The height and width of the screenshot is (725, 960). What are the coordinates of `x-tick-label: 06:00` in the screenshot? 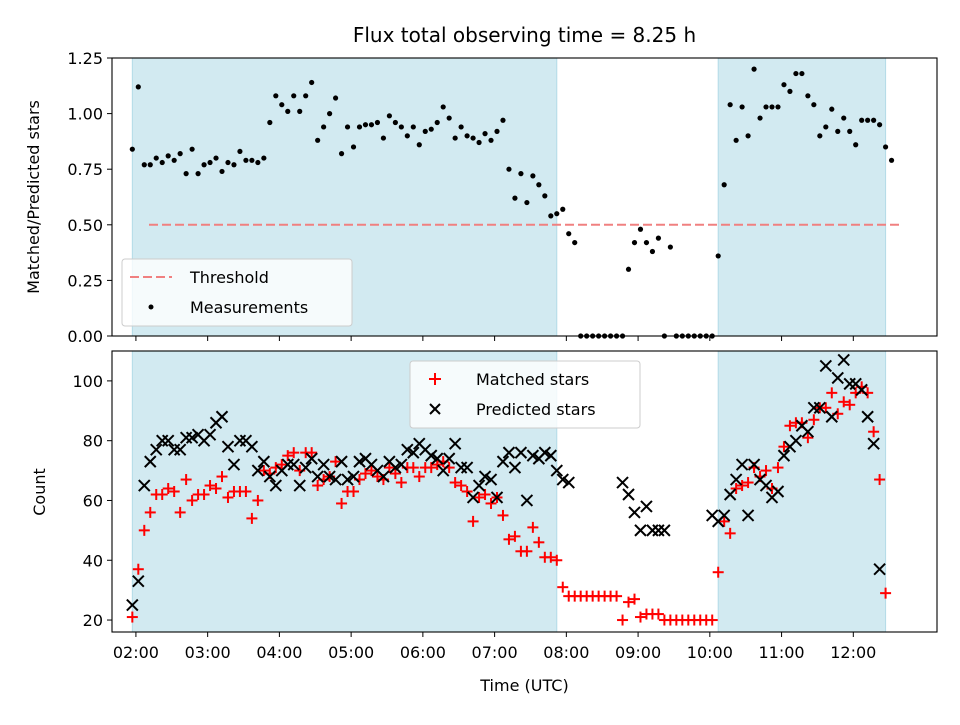 It's located at (423, 652).